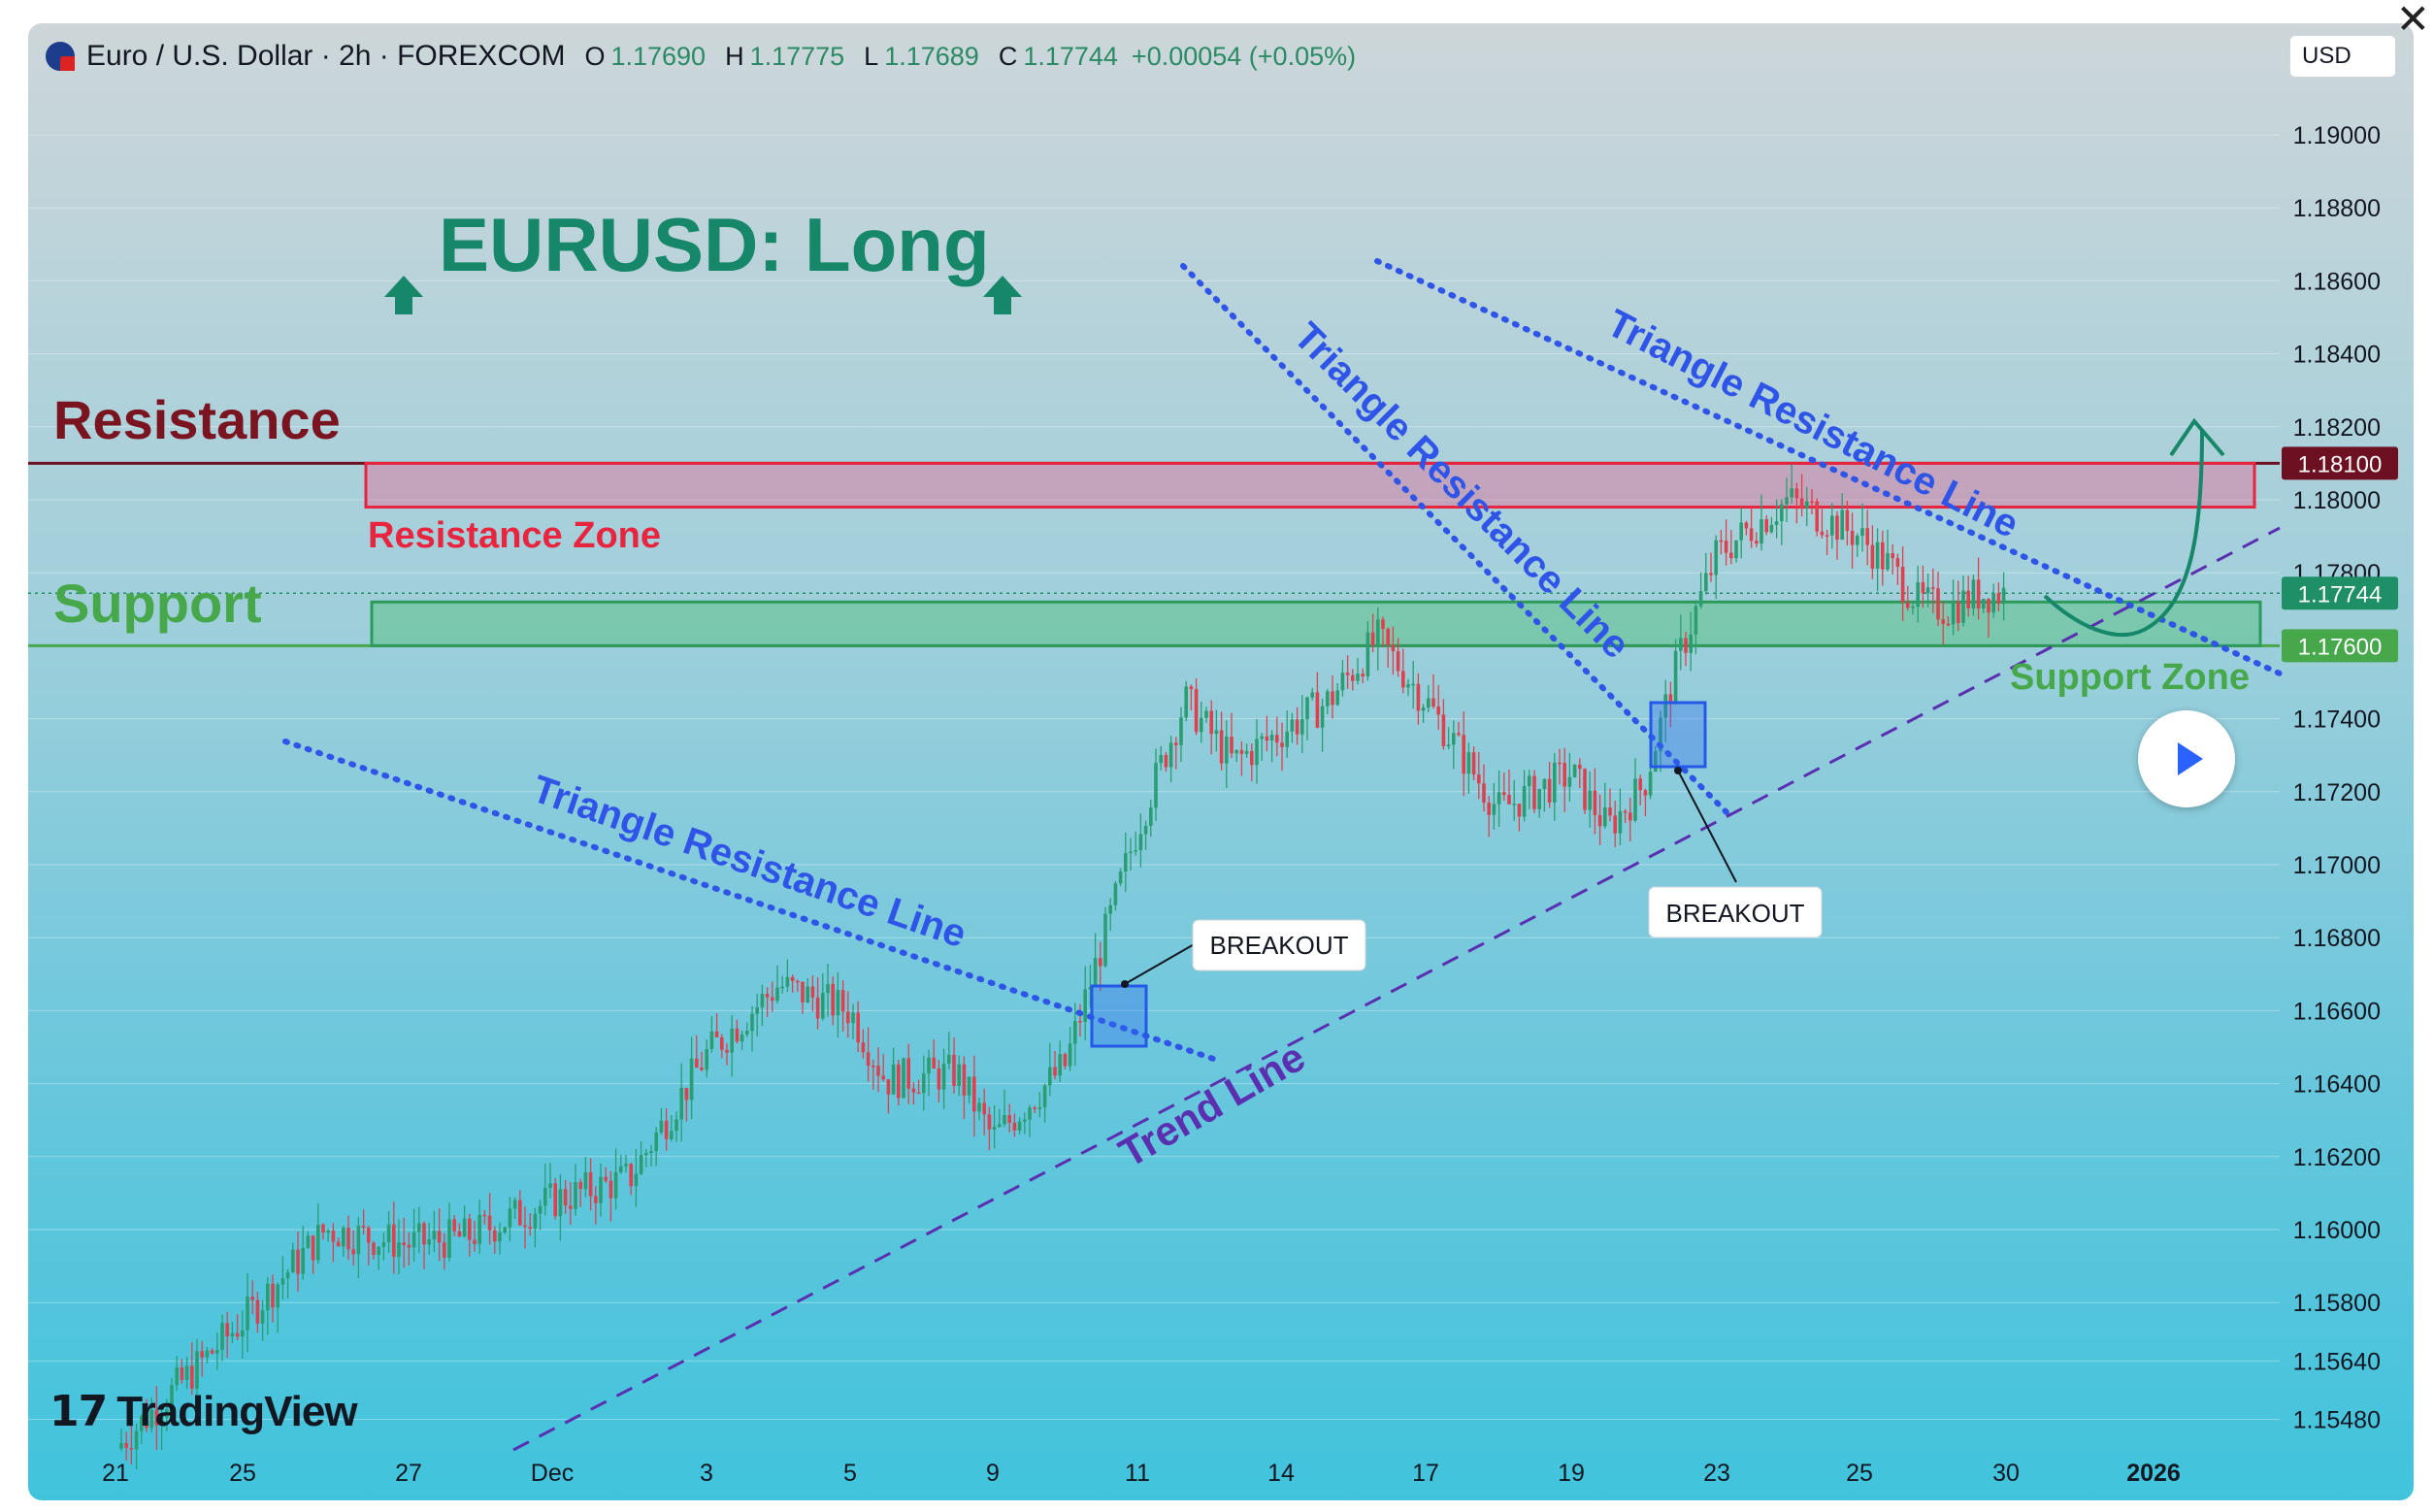  Describe the element at coordinates (326, 56) in the screenshot. I see `symbol-title: Euro / U.S. Dollar · 2h · FOREXCOM` at that location.